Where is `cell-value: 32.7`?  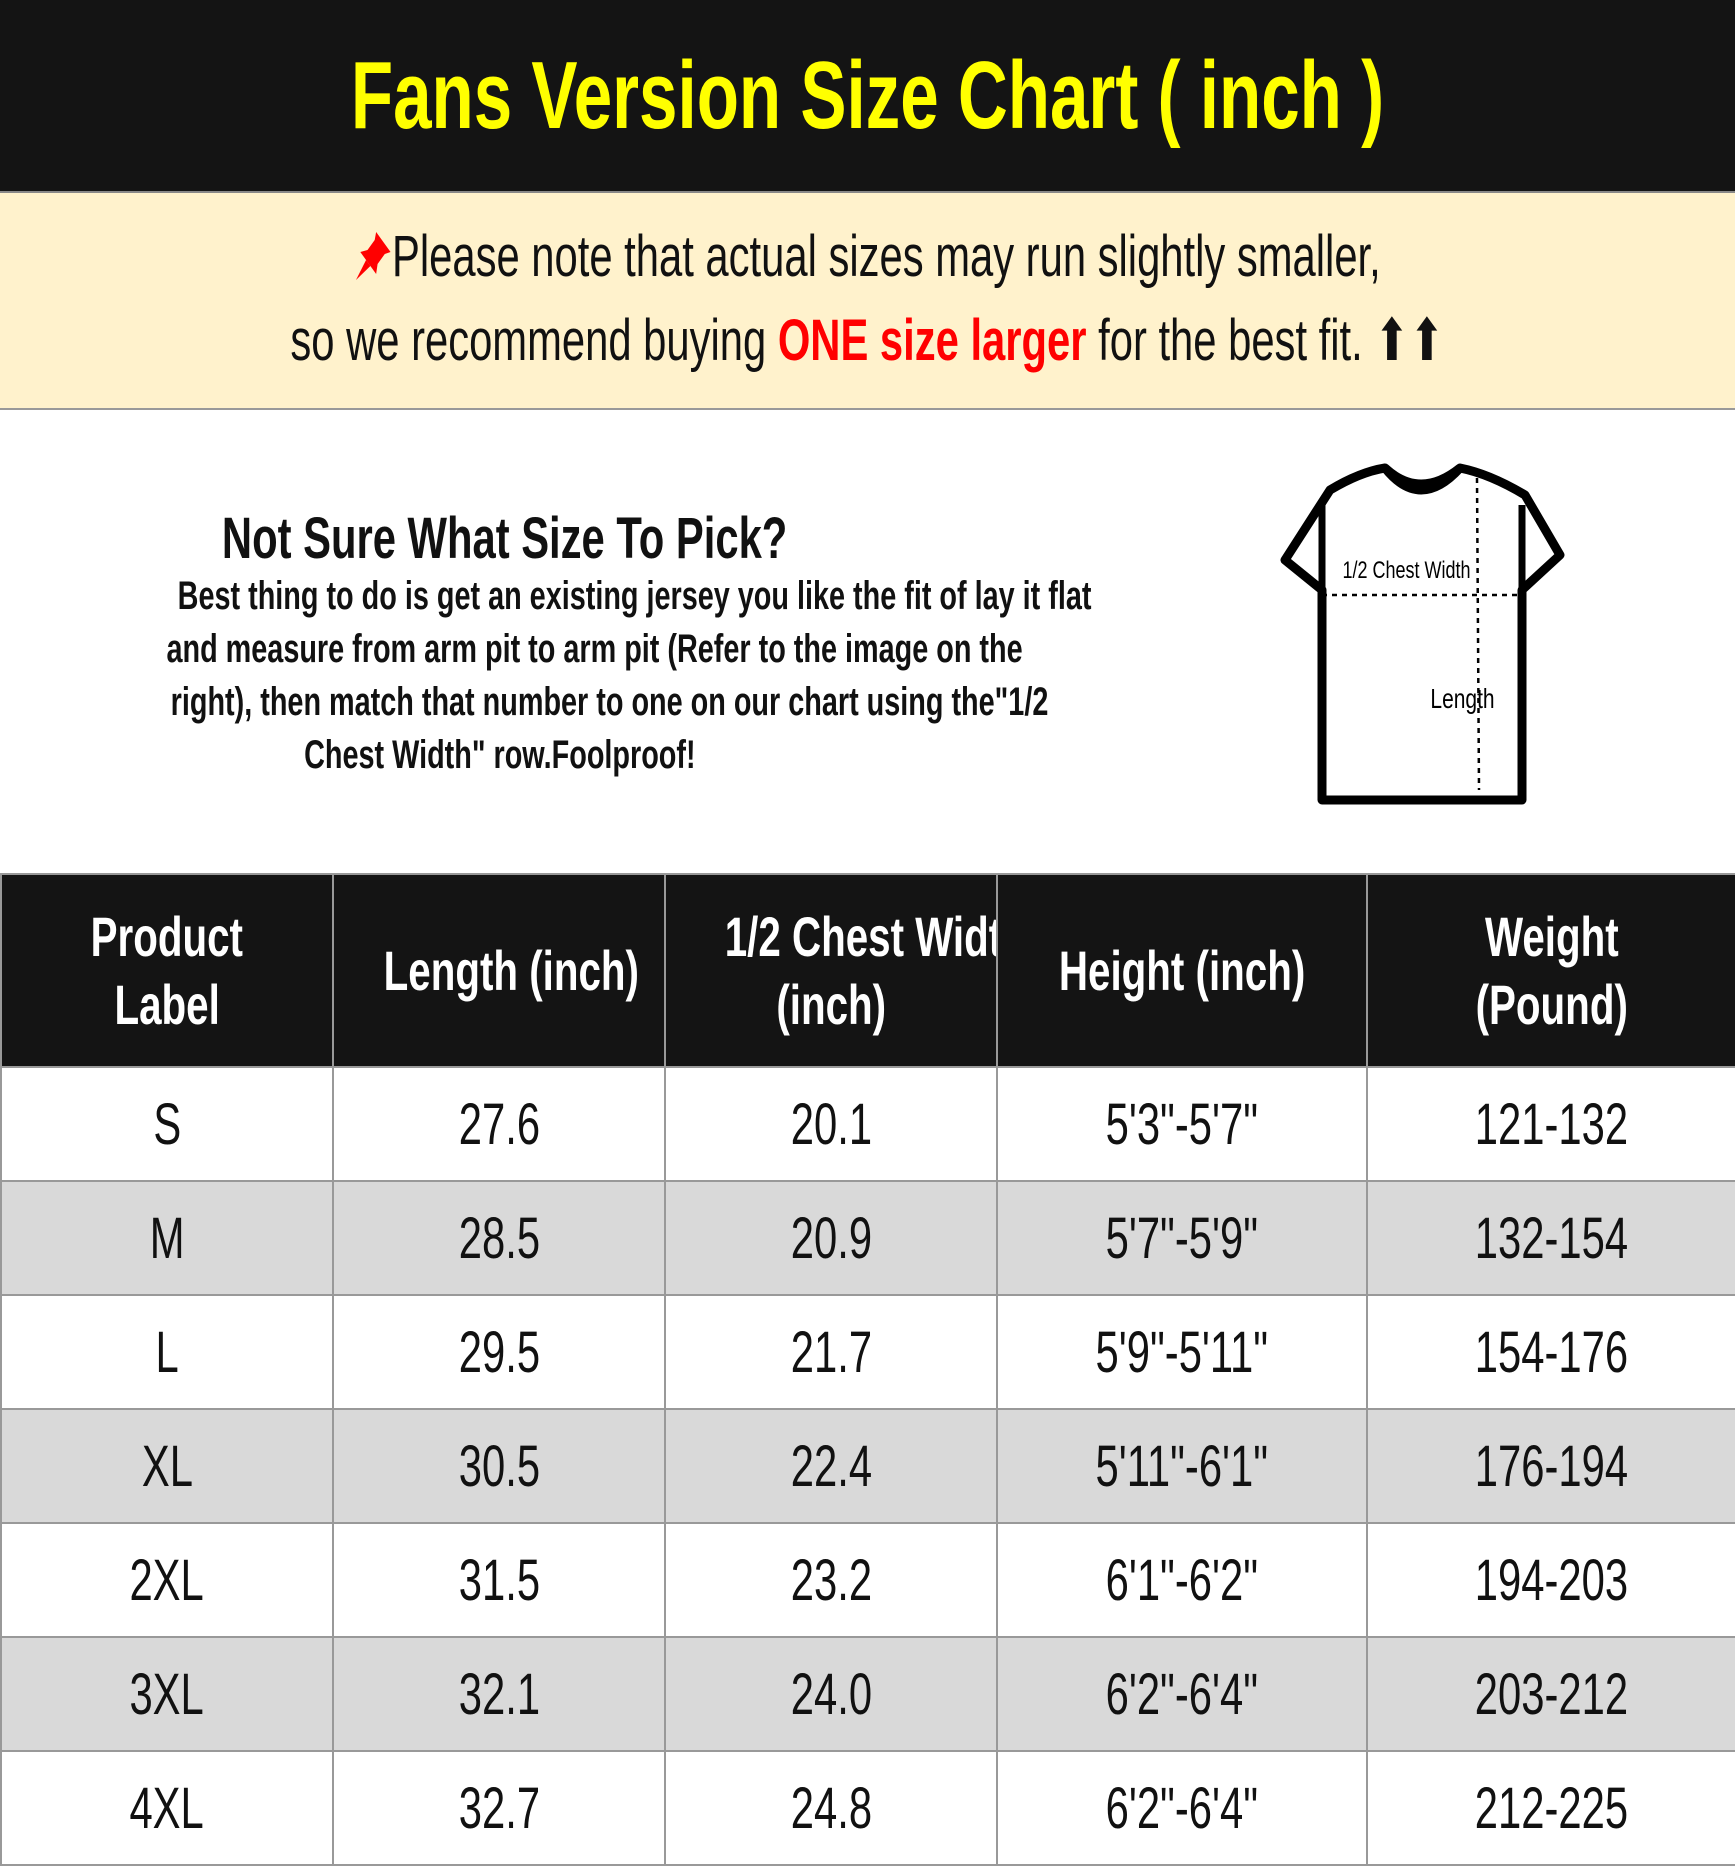 cell-value: 32.7 is located at coordinates (499, 1808).